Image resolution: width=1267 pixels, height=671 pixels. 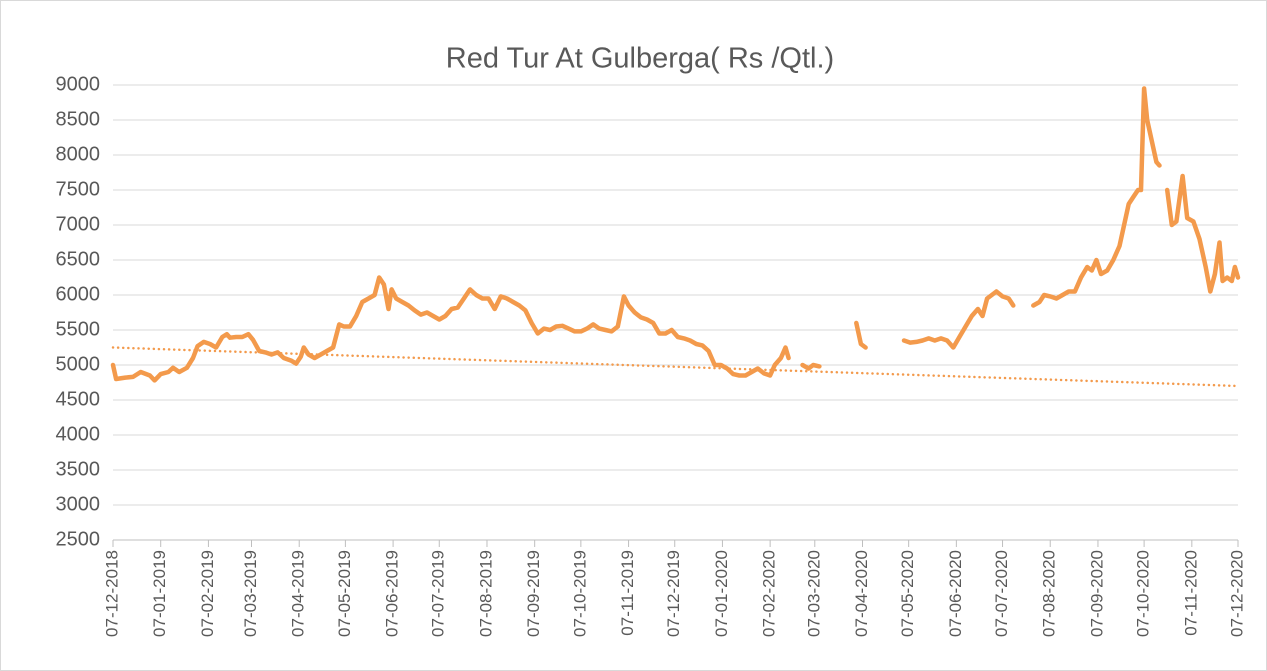 What do you see at coordinates (1236, 593) in the screenshot?
I see `x-tick-label: 07-12-2020` at bounding box center [1236, 593].